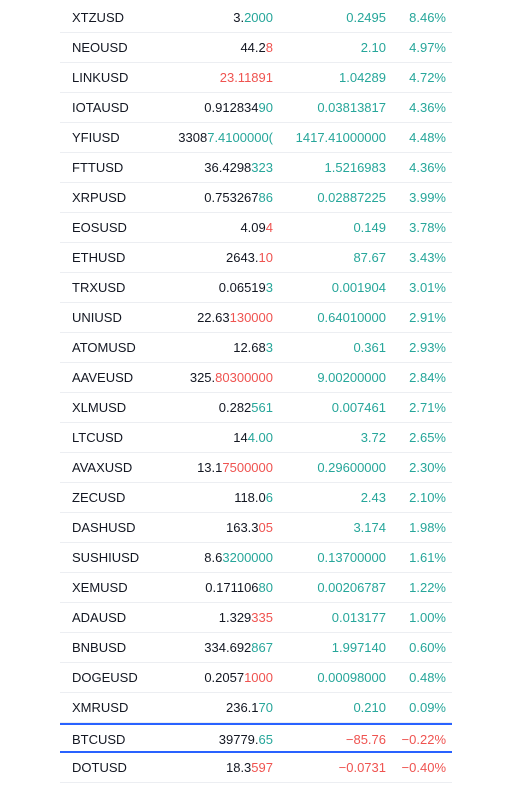 The height and width of the screenshot is (785, 509). I want to click on last-price-changed-digits: 867, so click(262, 647).